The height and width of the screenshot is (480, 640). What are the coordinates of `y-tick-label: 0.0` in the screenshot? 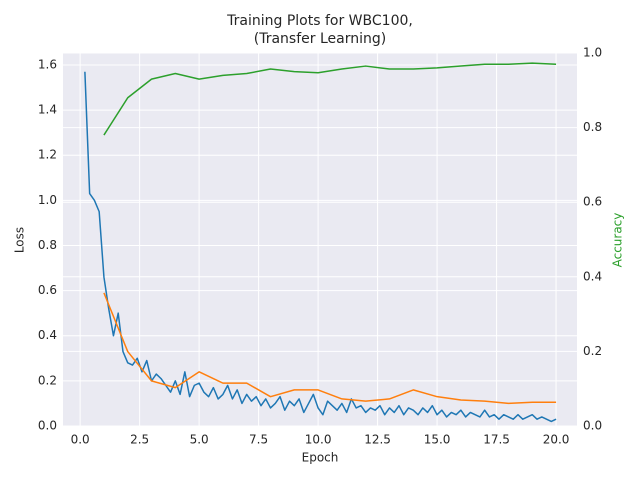 It's located at (47, 426).